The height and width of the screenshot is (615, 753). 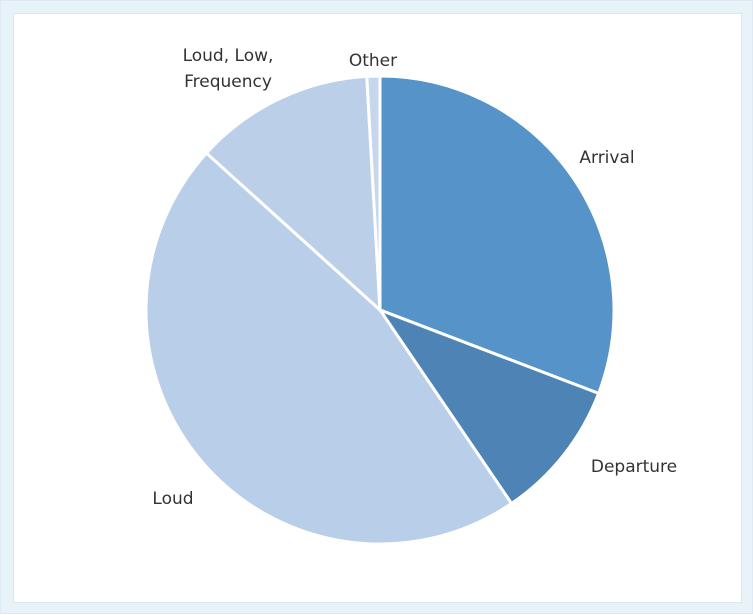 What do you see at coordinates (606, 158) in the screenshot?
I see `slice-label-arrival: Arrival` at bounding box center [606, 158].